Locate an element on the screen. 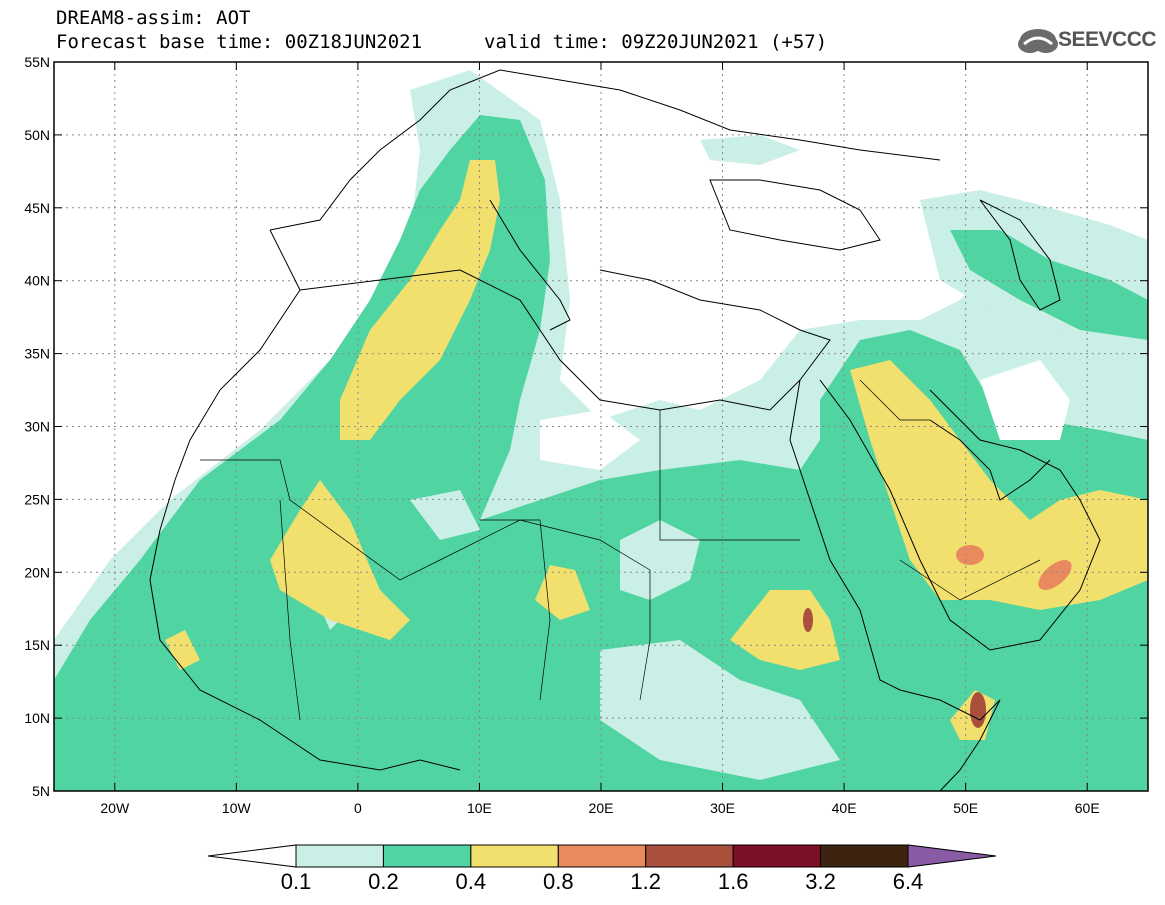  aot-level-0.8-somalia is located at coordinates (978, 710).